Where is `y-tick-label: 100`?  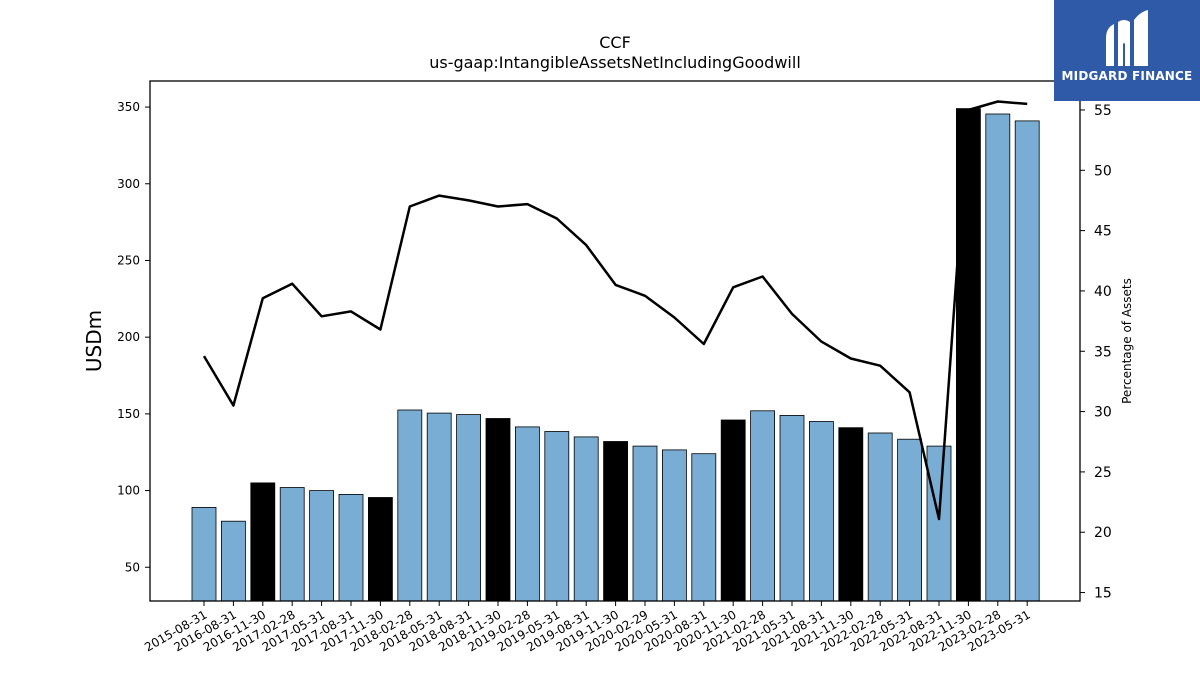
y-tick-label: 100 is located at coordinates (128, 491).